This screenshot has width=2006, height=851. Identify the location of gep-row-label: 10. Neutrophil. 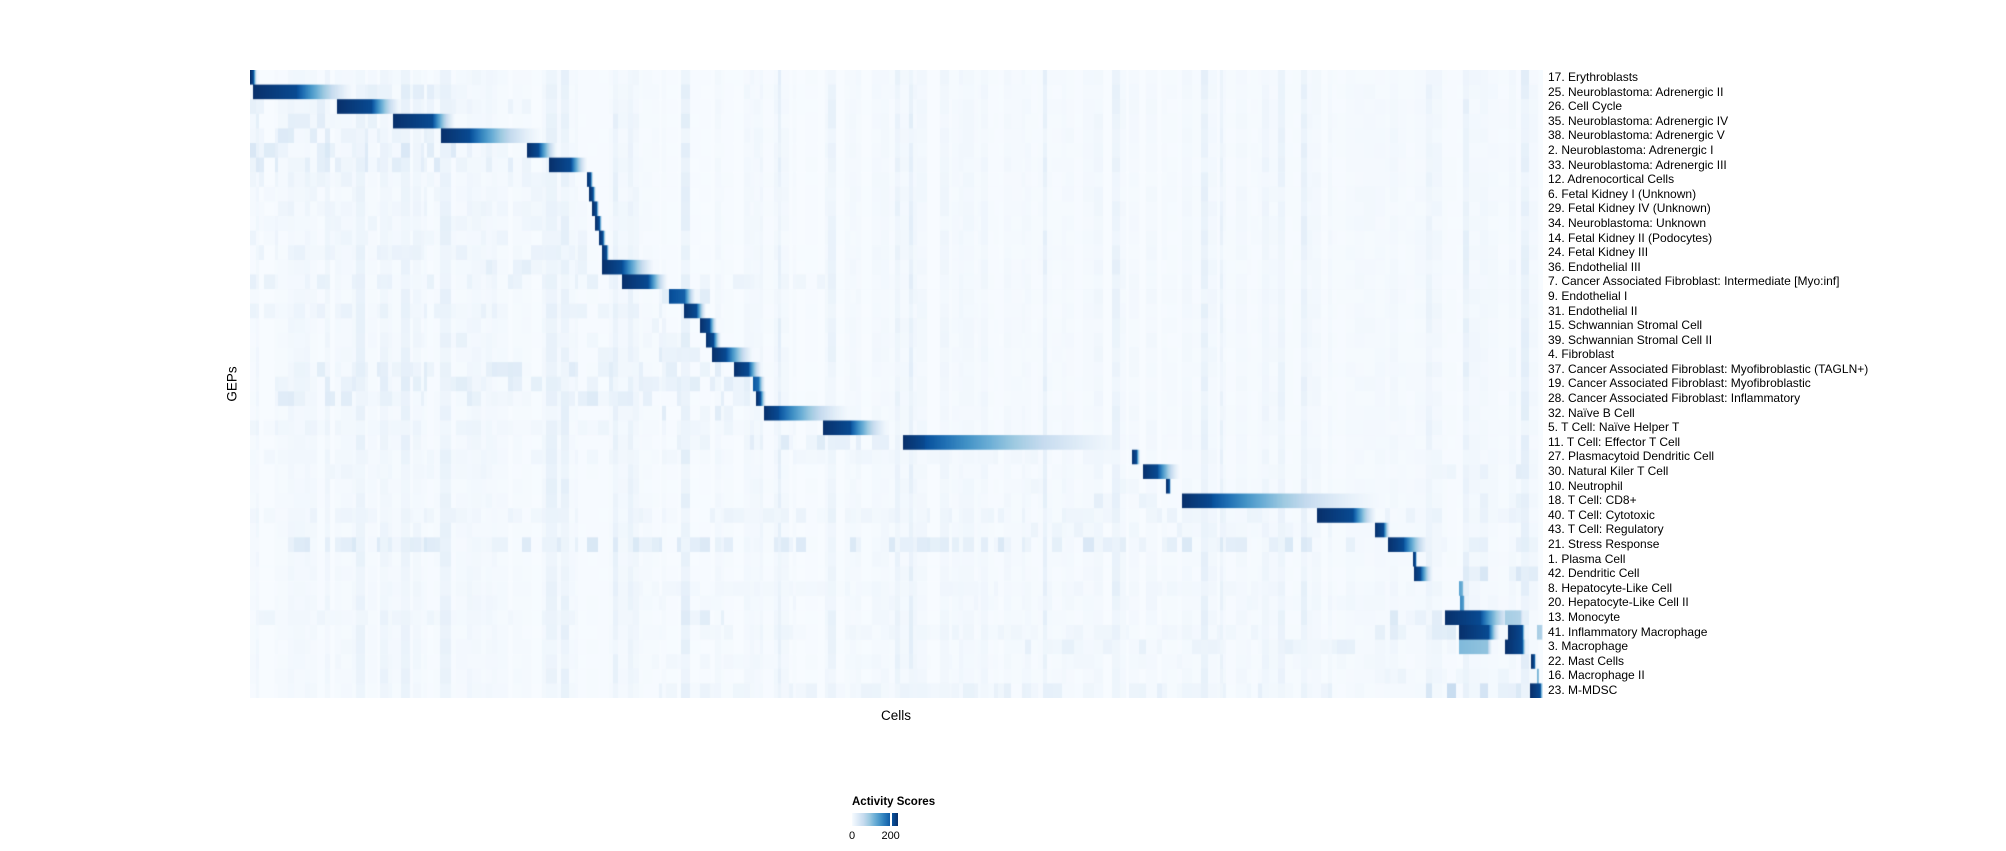
(1585, 485).